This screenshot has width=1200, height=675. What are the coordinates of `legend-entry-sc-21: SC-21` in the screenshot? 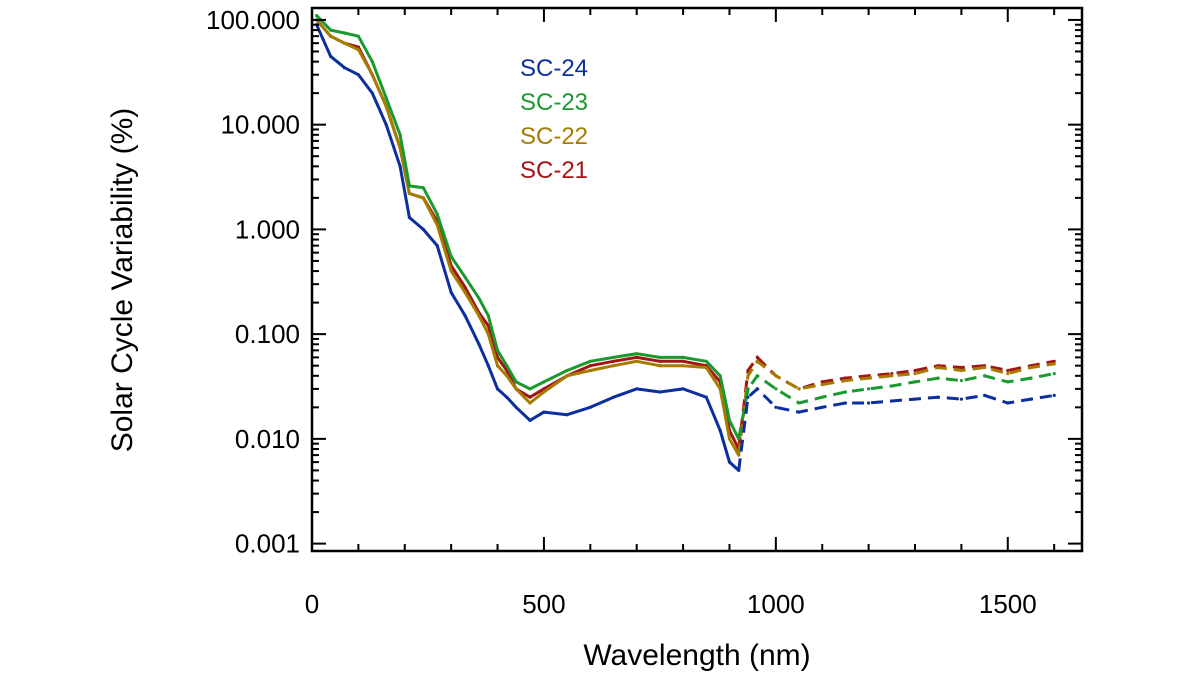 It's located at (554, 170).